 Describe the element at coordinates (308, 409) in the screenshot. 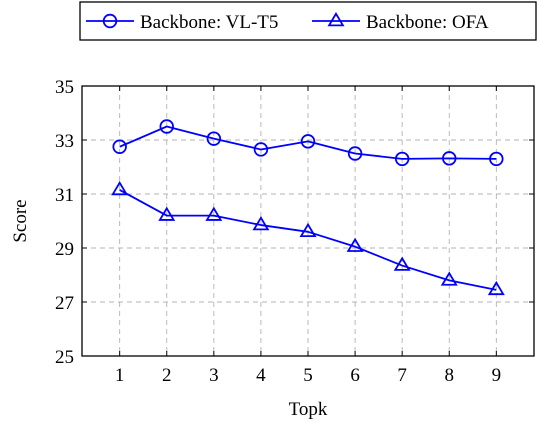

I see `x-axis-label: Topk` at that location.